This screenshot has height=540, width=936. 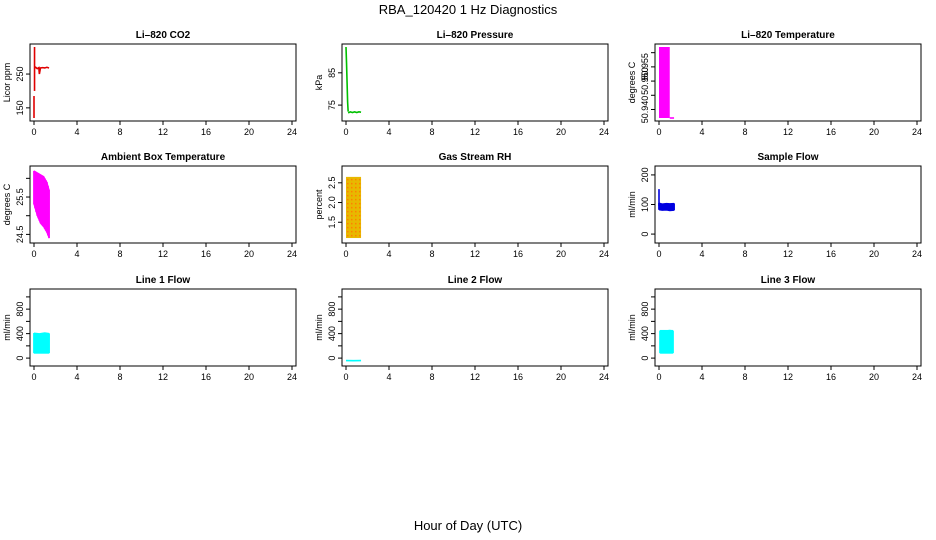 What do you see at coordinates (645, 174) in the screenshot?
I see `y-tick-label: 200` at bounding box center [645, 174].